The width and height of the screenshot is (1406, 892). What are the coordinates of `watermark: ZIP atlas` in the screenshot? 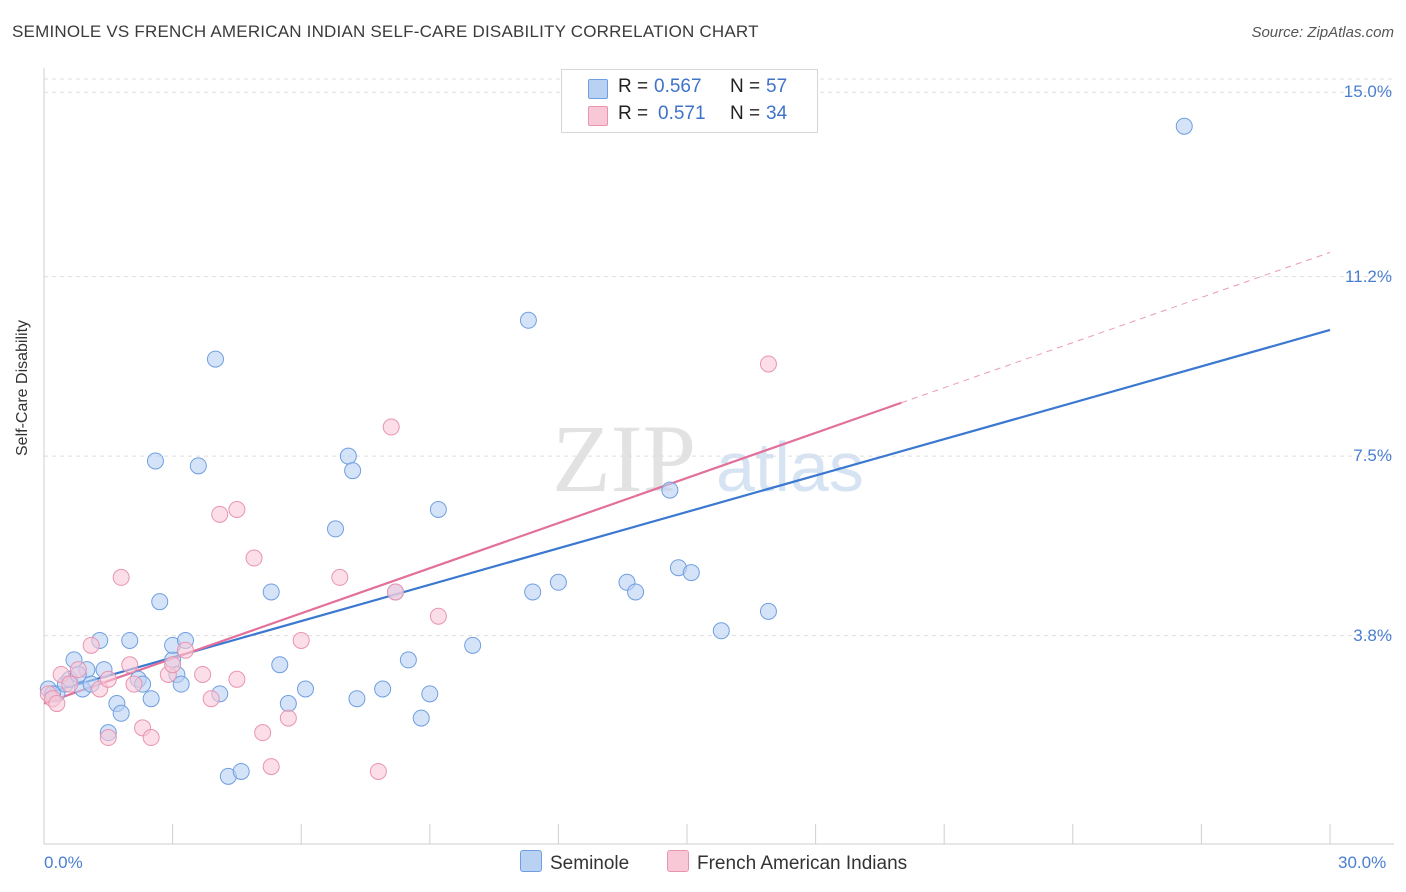 It's located at (708, 458).